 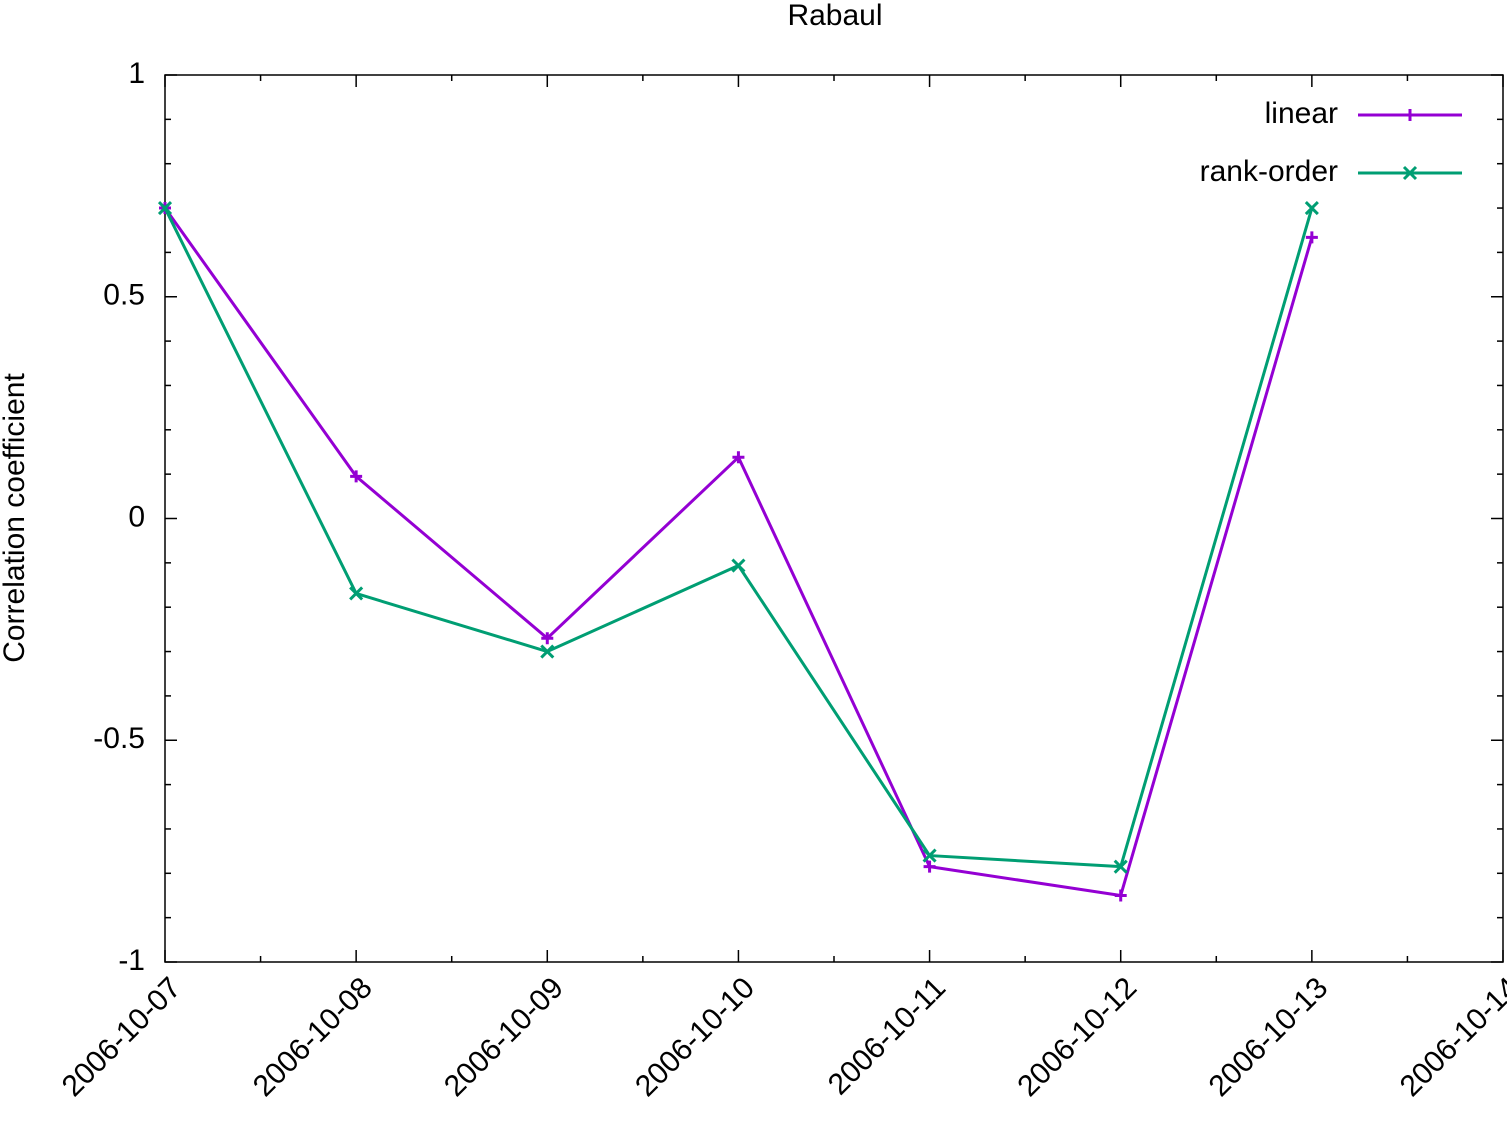 What do you see at coordinates (1269, 171) in the screenshot?
I see `legend-label: rank-order` at bounding box center [1269, 171].